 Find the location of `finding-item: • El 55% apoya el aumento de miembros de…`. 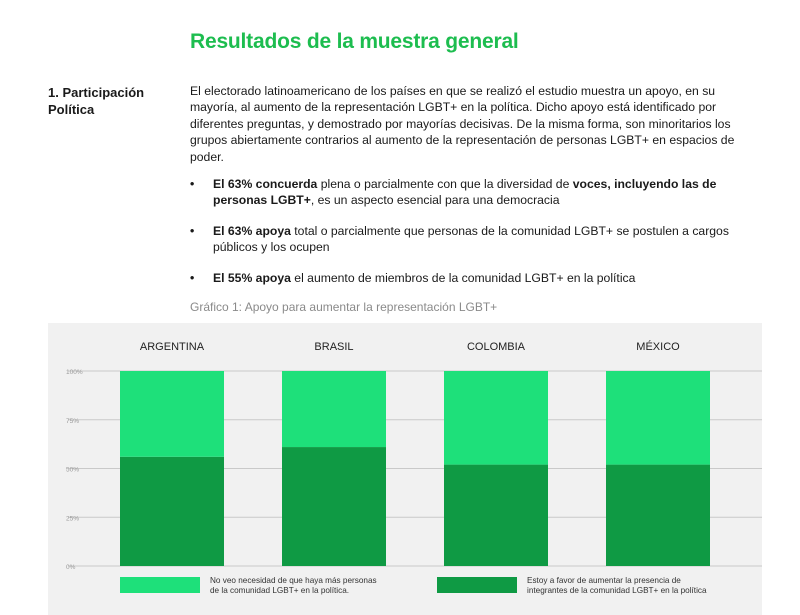

finding-item: • El 55% apoya el aumento de miembros de… is located at coordinates (477, 278).